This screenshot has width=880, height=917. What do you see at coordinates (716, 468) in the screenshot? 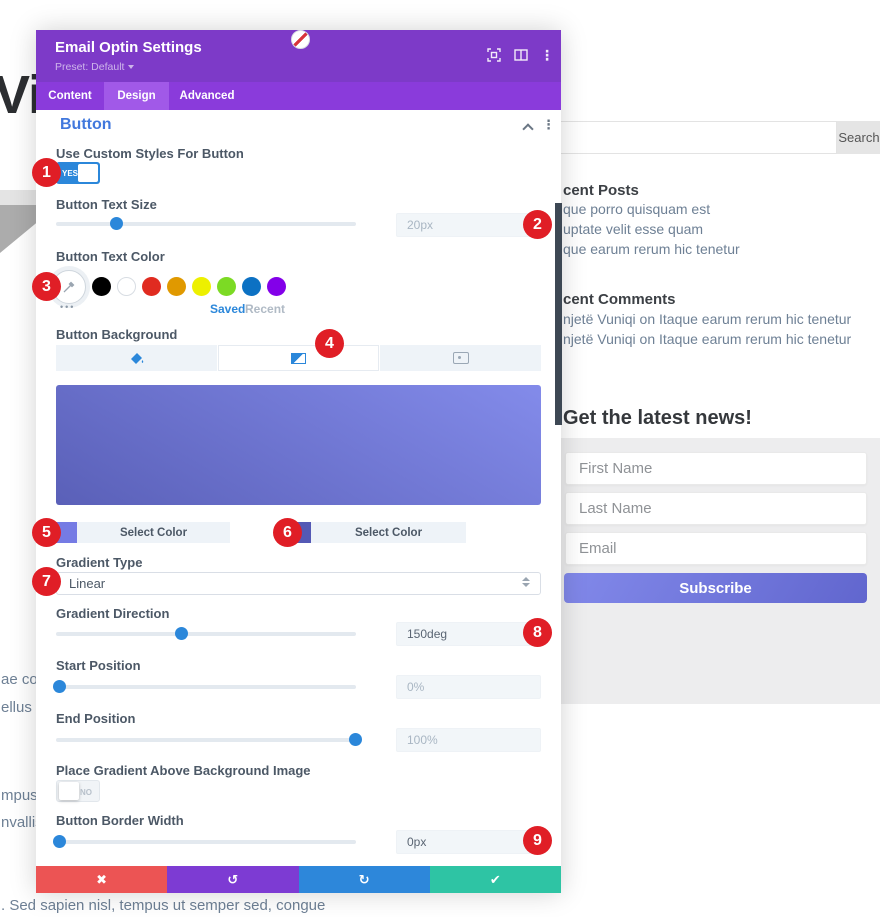
I see `first-name-field` at bounding box center [716, 468].